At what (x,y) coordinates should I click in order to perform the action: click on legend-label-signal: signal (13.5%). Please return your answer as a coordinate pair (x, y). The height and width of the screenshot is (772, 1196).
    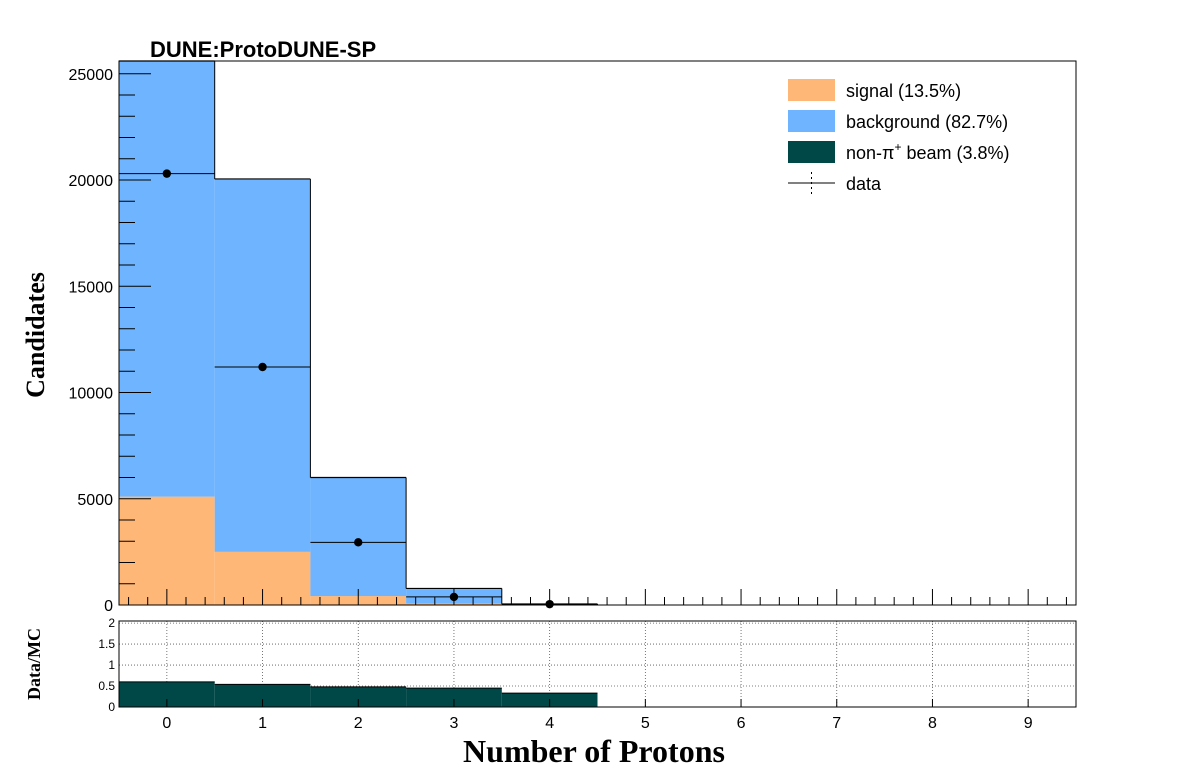
    Looking at the image, I should click on (903, 91).